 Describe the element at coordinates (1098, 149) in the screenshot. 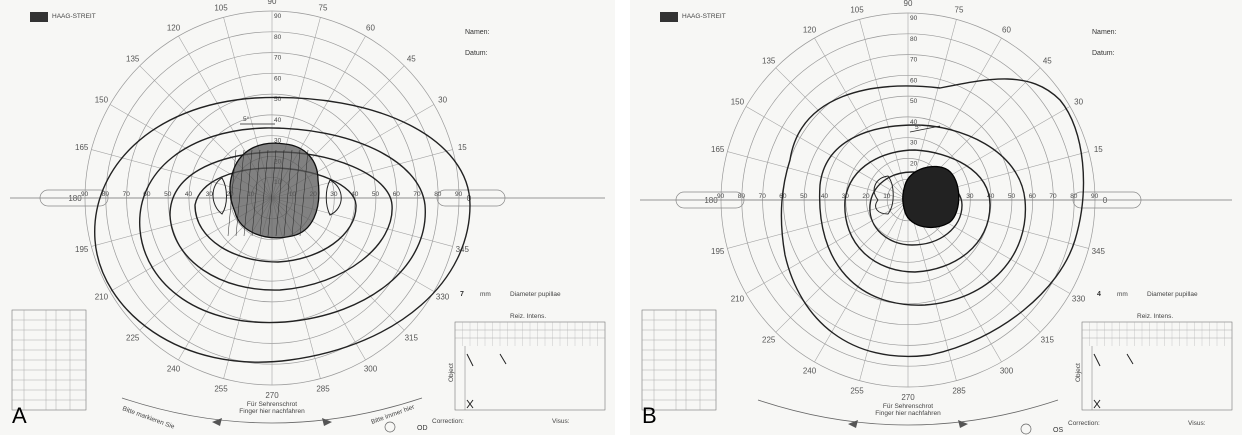

I see `meridian-label-15: 15` at that location.